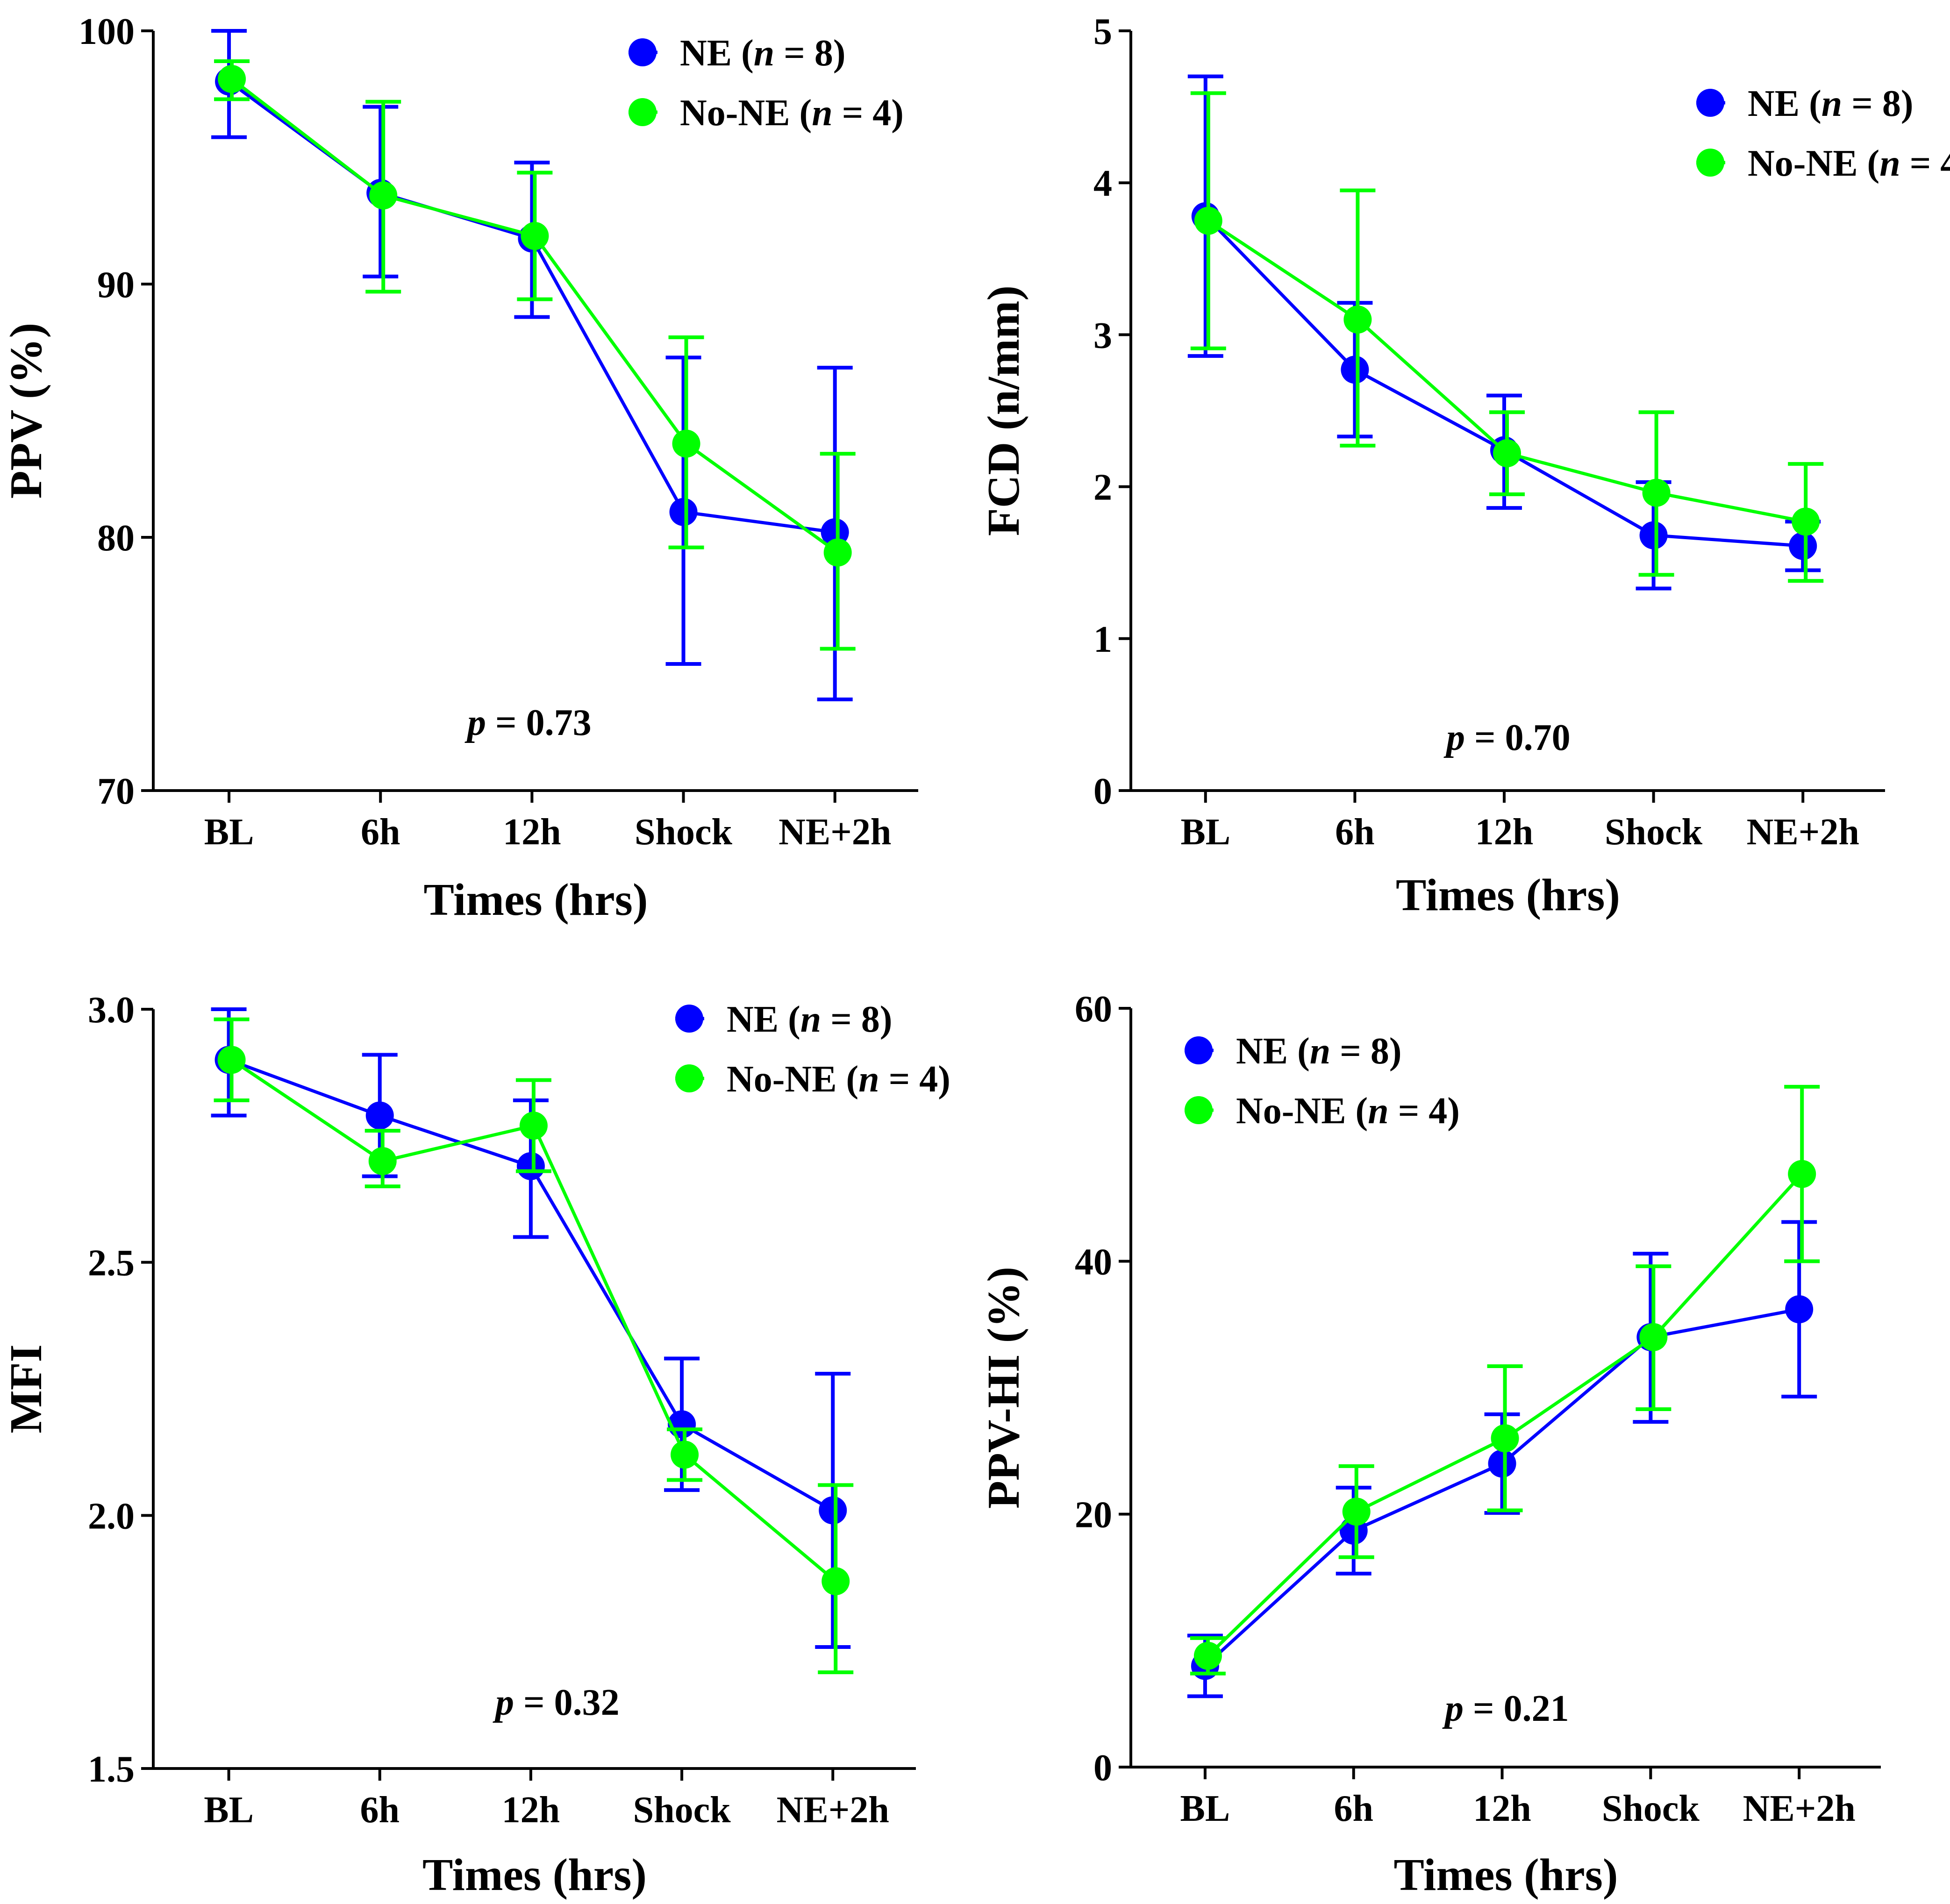  I want to click on y-tick-label: 5, so click(1103, 31).